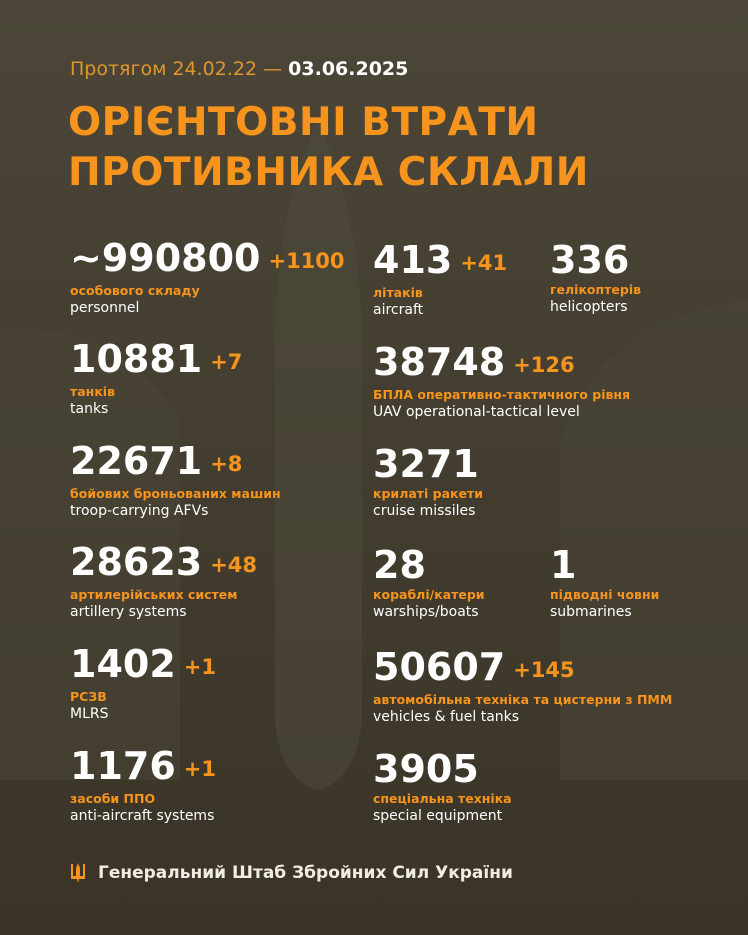 This screenshot has width=748, height=935. What do you see at coordinates (78, 873) in the screenshot?
I see `trident-icon` at bounding box center [78, 873].